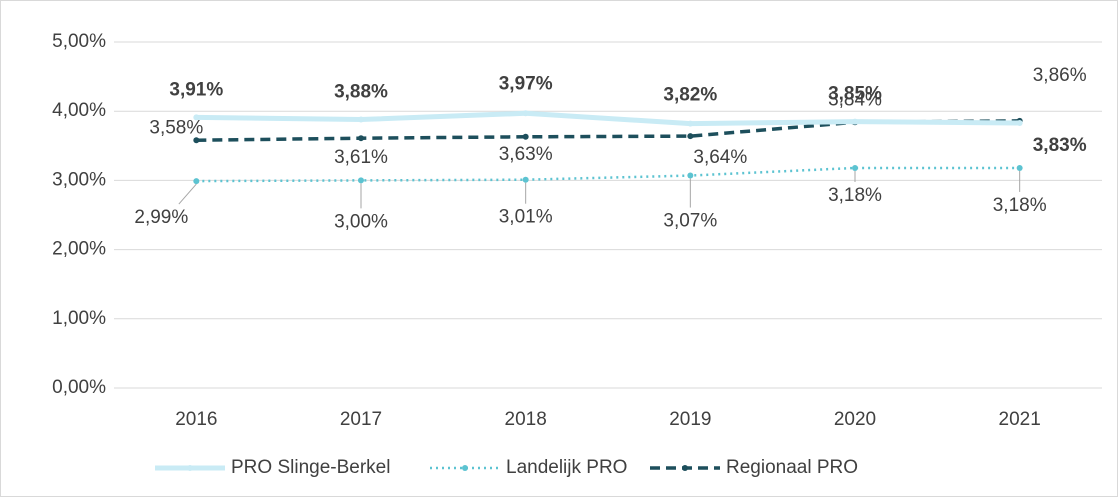  I want to click on data-label: 3,91%, so click(196, 89).